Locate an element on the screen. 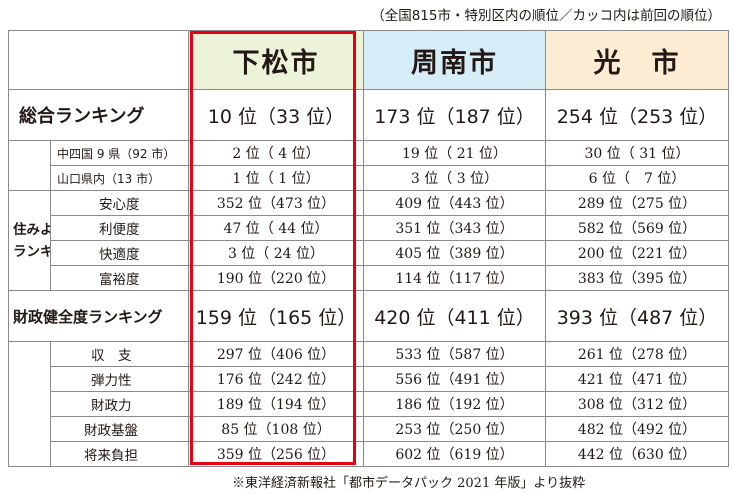 This screenshot has width=735, height=494. rank-cell: 351 位（343 位） is located at coordinates (454, 228).